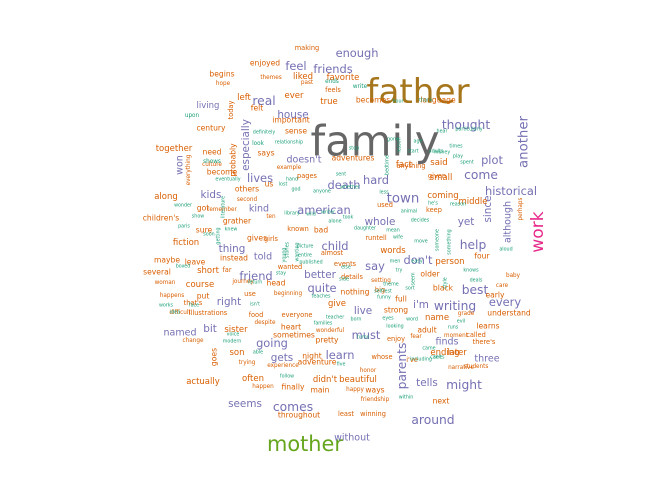  What do you see at coordinates (203, 208) in the screenshot?
I see `word-133: got` at bounding box center [203, 208].